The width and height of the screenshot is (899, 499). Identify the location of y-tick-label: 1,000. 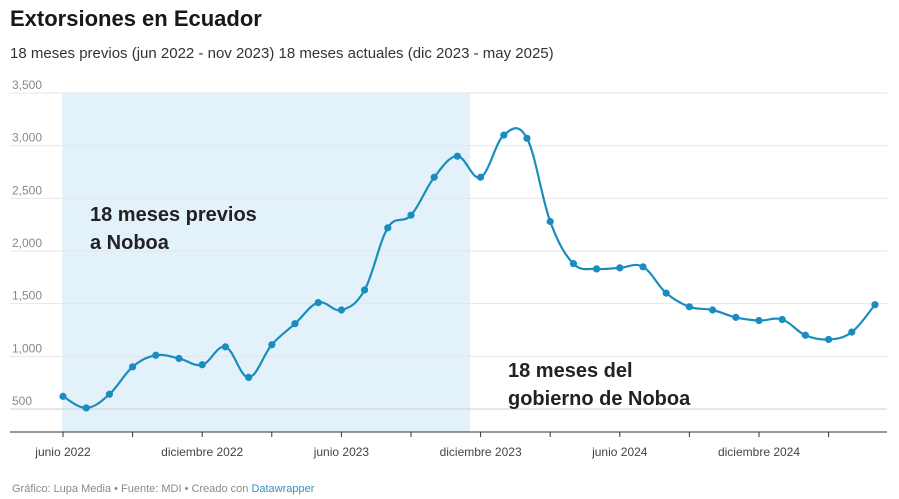
(27, 348).